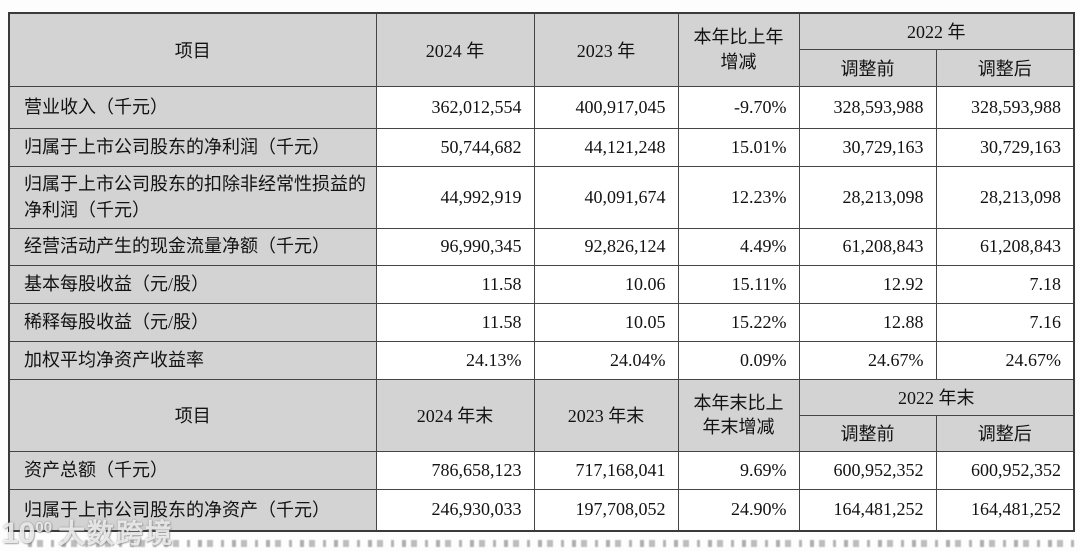  I want to click on header2-yoy-end-change: 本年末比上 年末增减, so click(738, 415).